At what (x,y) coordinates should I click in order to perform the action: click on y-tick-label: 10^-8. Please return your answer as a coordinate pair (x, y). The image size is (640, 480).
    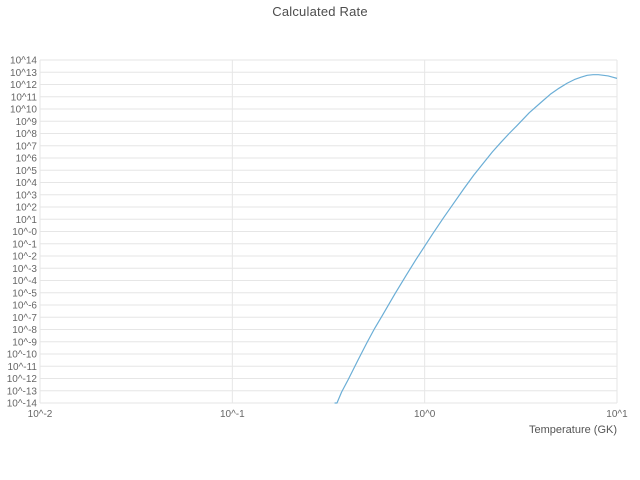
    Looking at the image, I should click on (24, 330).